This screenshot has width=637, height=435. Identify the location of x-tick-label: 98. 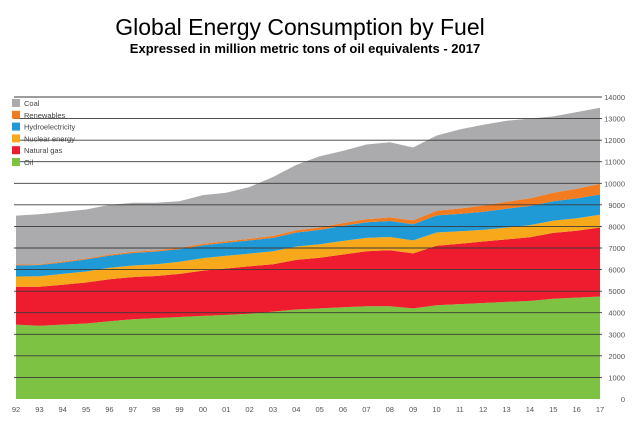
(156, 409).